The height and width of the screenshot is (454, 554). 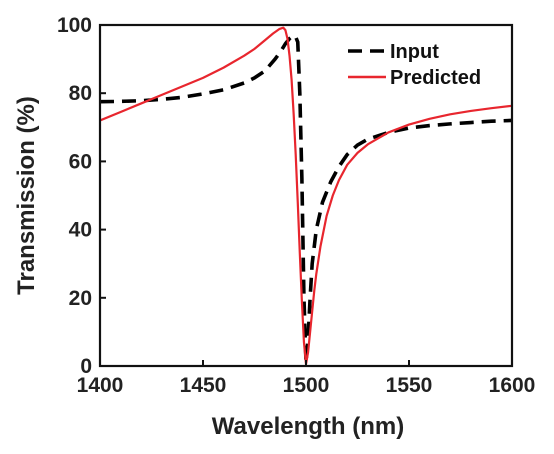 I want to click on x-tick-label: 1550, so click(x=409, y=385).